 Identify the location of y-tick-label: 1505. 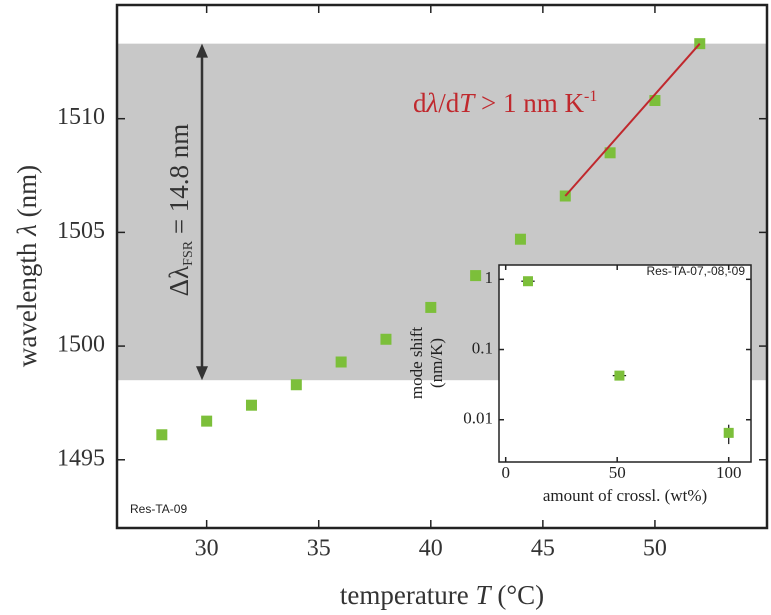
(81, 231).